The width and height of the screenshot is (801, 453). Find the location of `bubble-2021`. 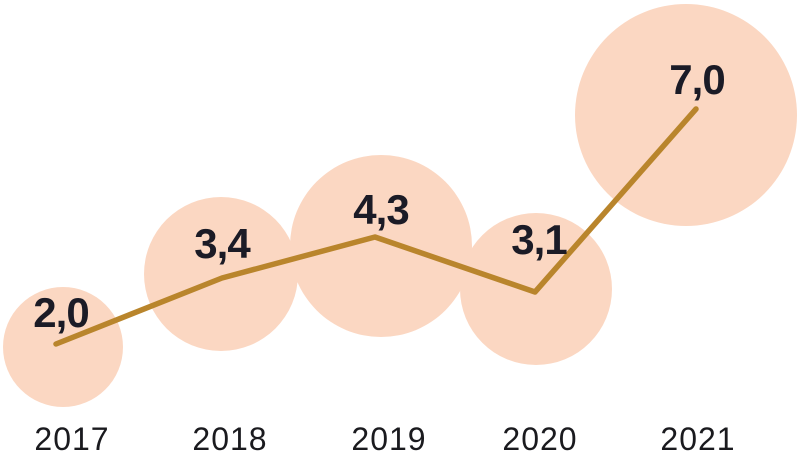

bubble-2021 is located at coordinates (686, 115).